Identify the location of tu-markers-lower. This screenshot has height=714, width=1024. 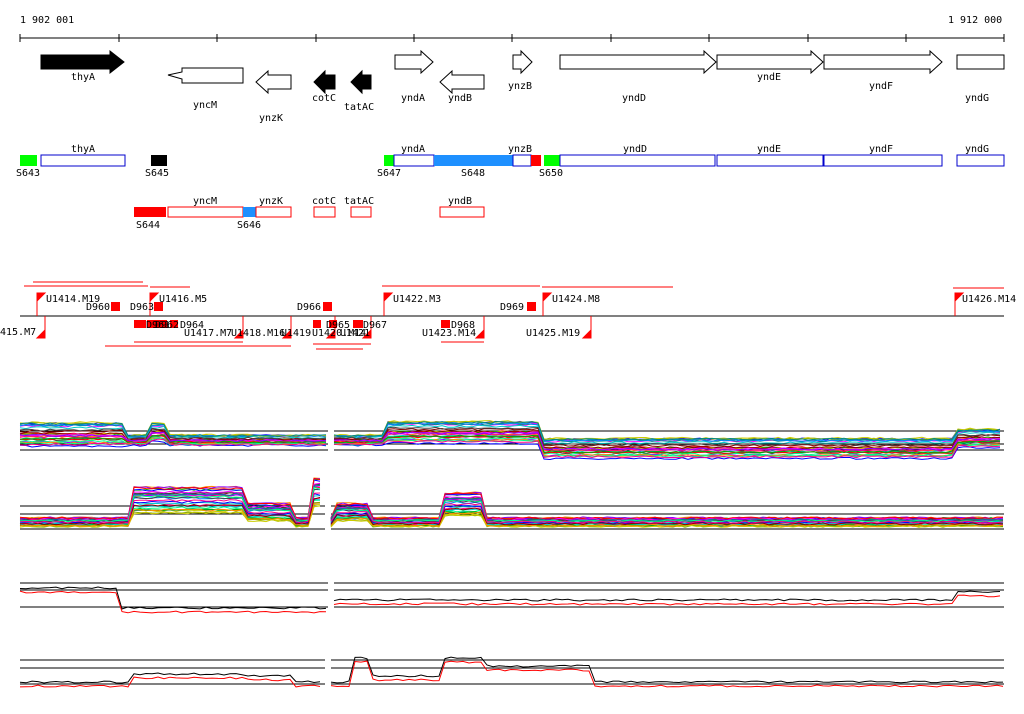
(313, 327).